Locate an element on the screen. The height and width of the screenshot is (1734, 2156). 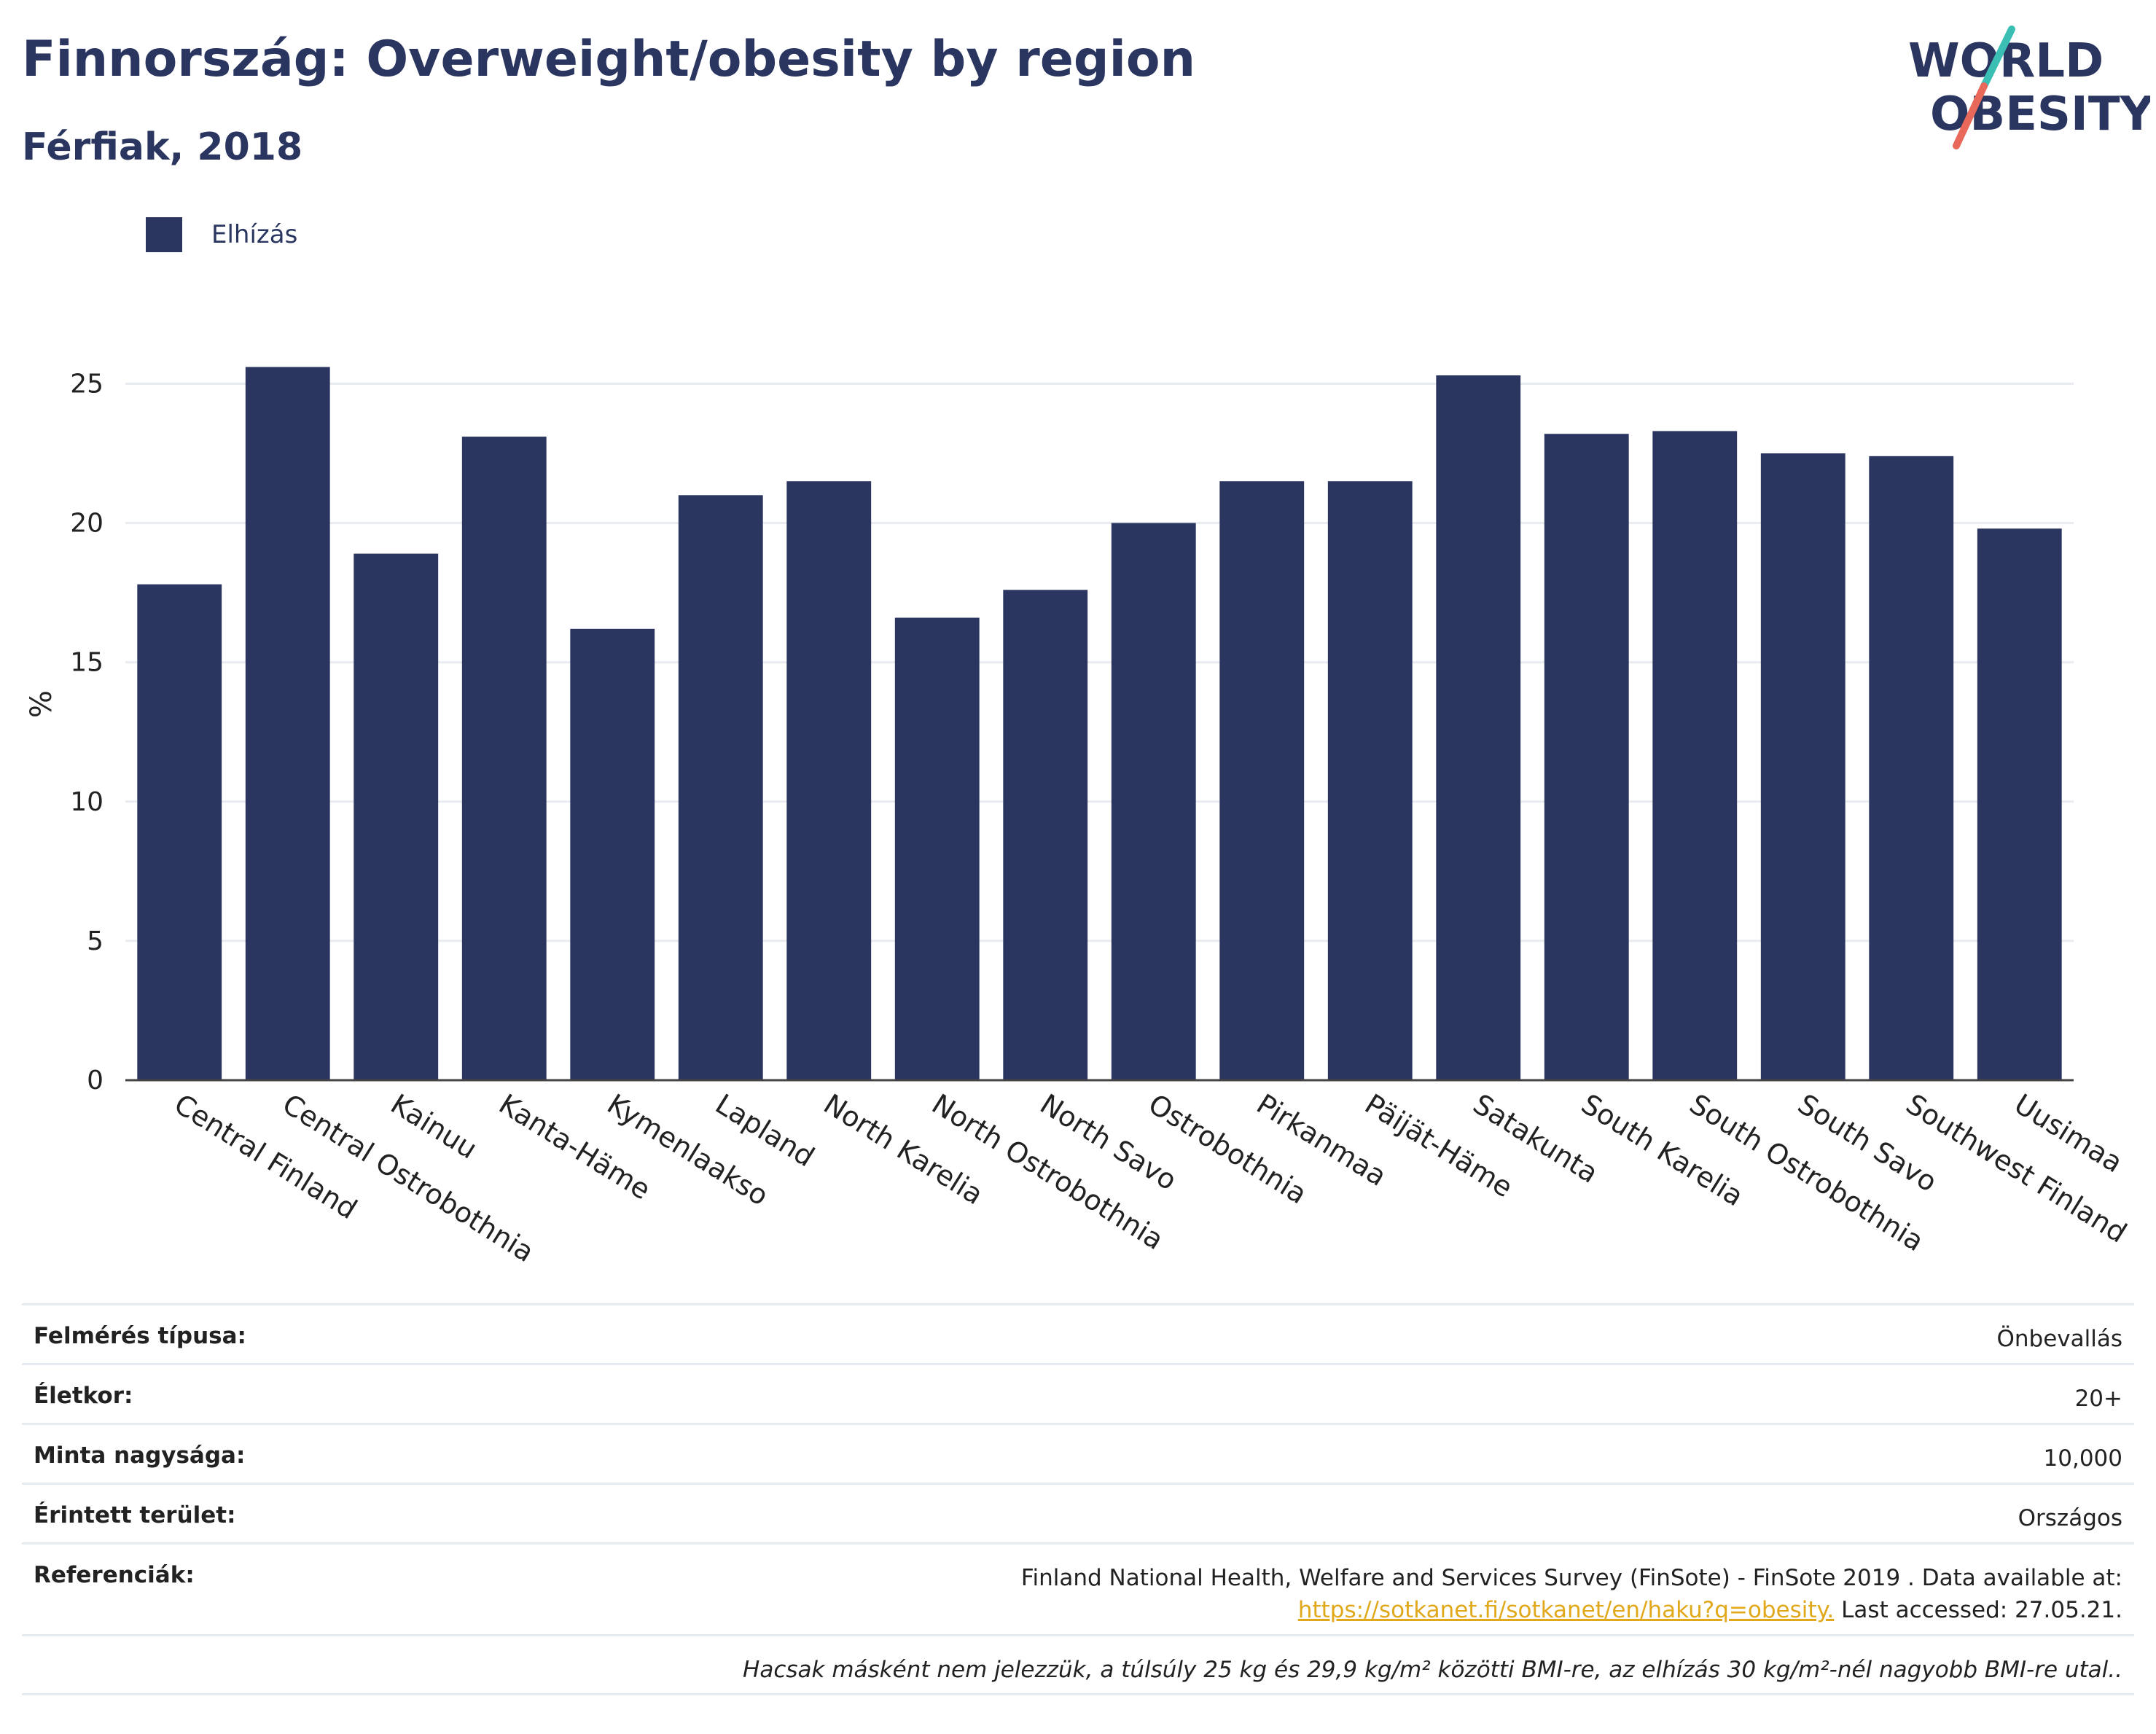
y-tick-label: 5 is located at coordinates (95, 941).